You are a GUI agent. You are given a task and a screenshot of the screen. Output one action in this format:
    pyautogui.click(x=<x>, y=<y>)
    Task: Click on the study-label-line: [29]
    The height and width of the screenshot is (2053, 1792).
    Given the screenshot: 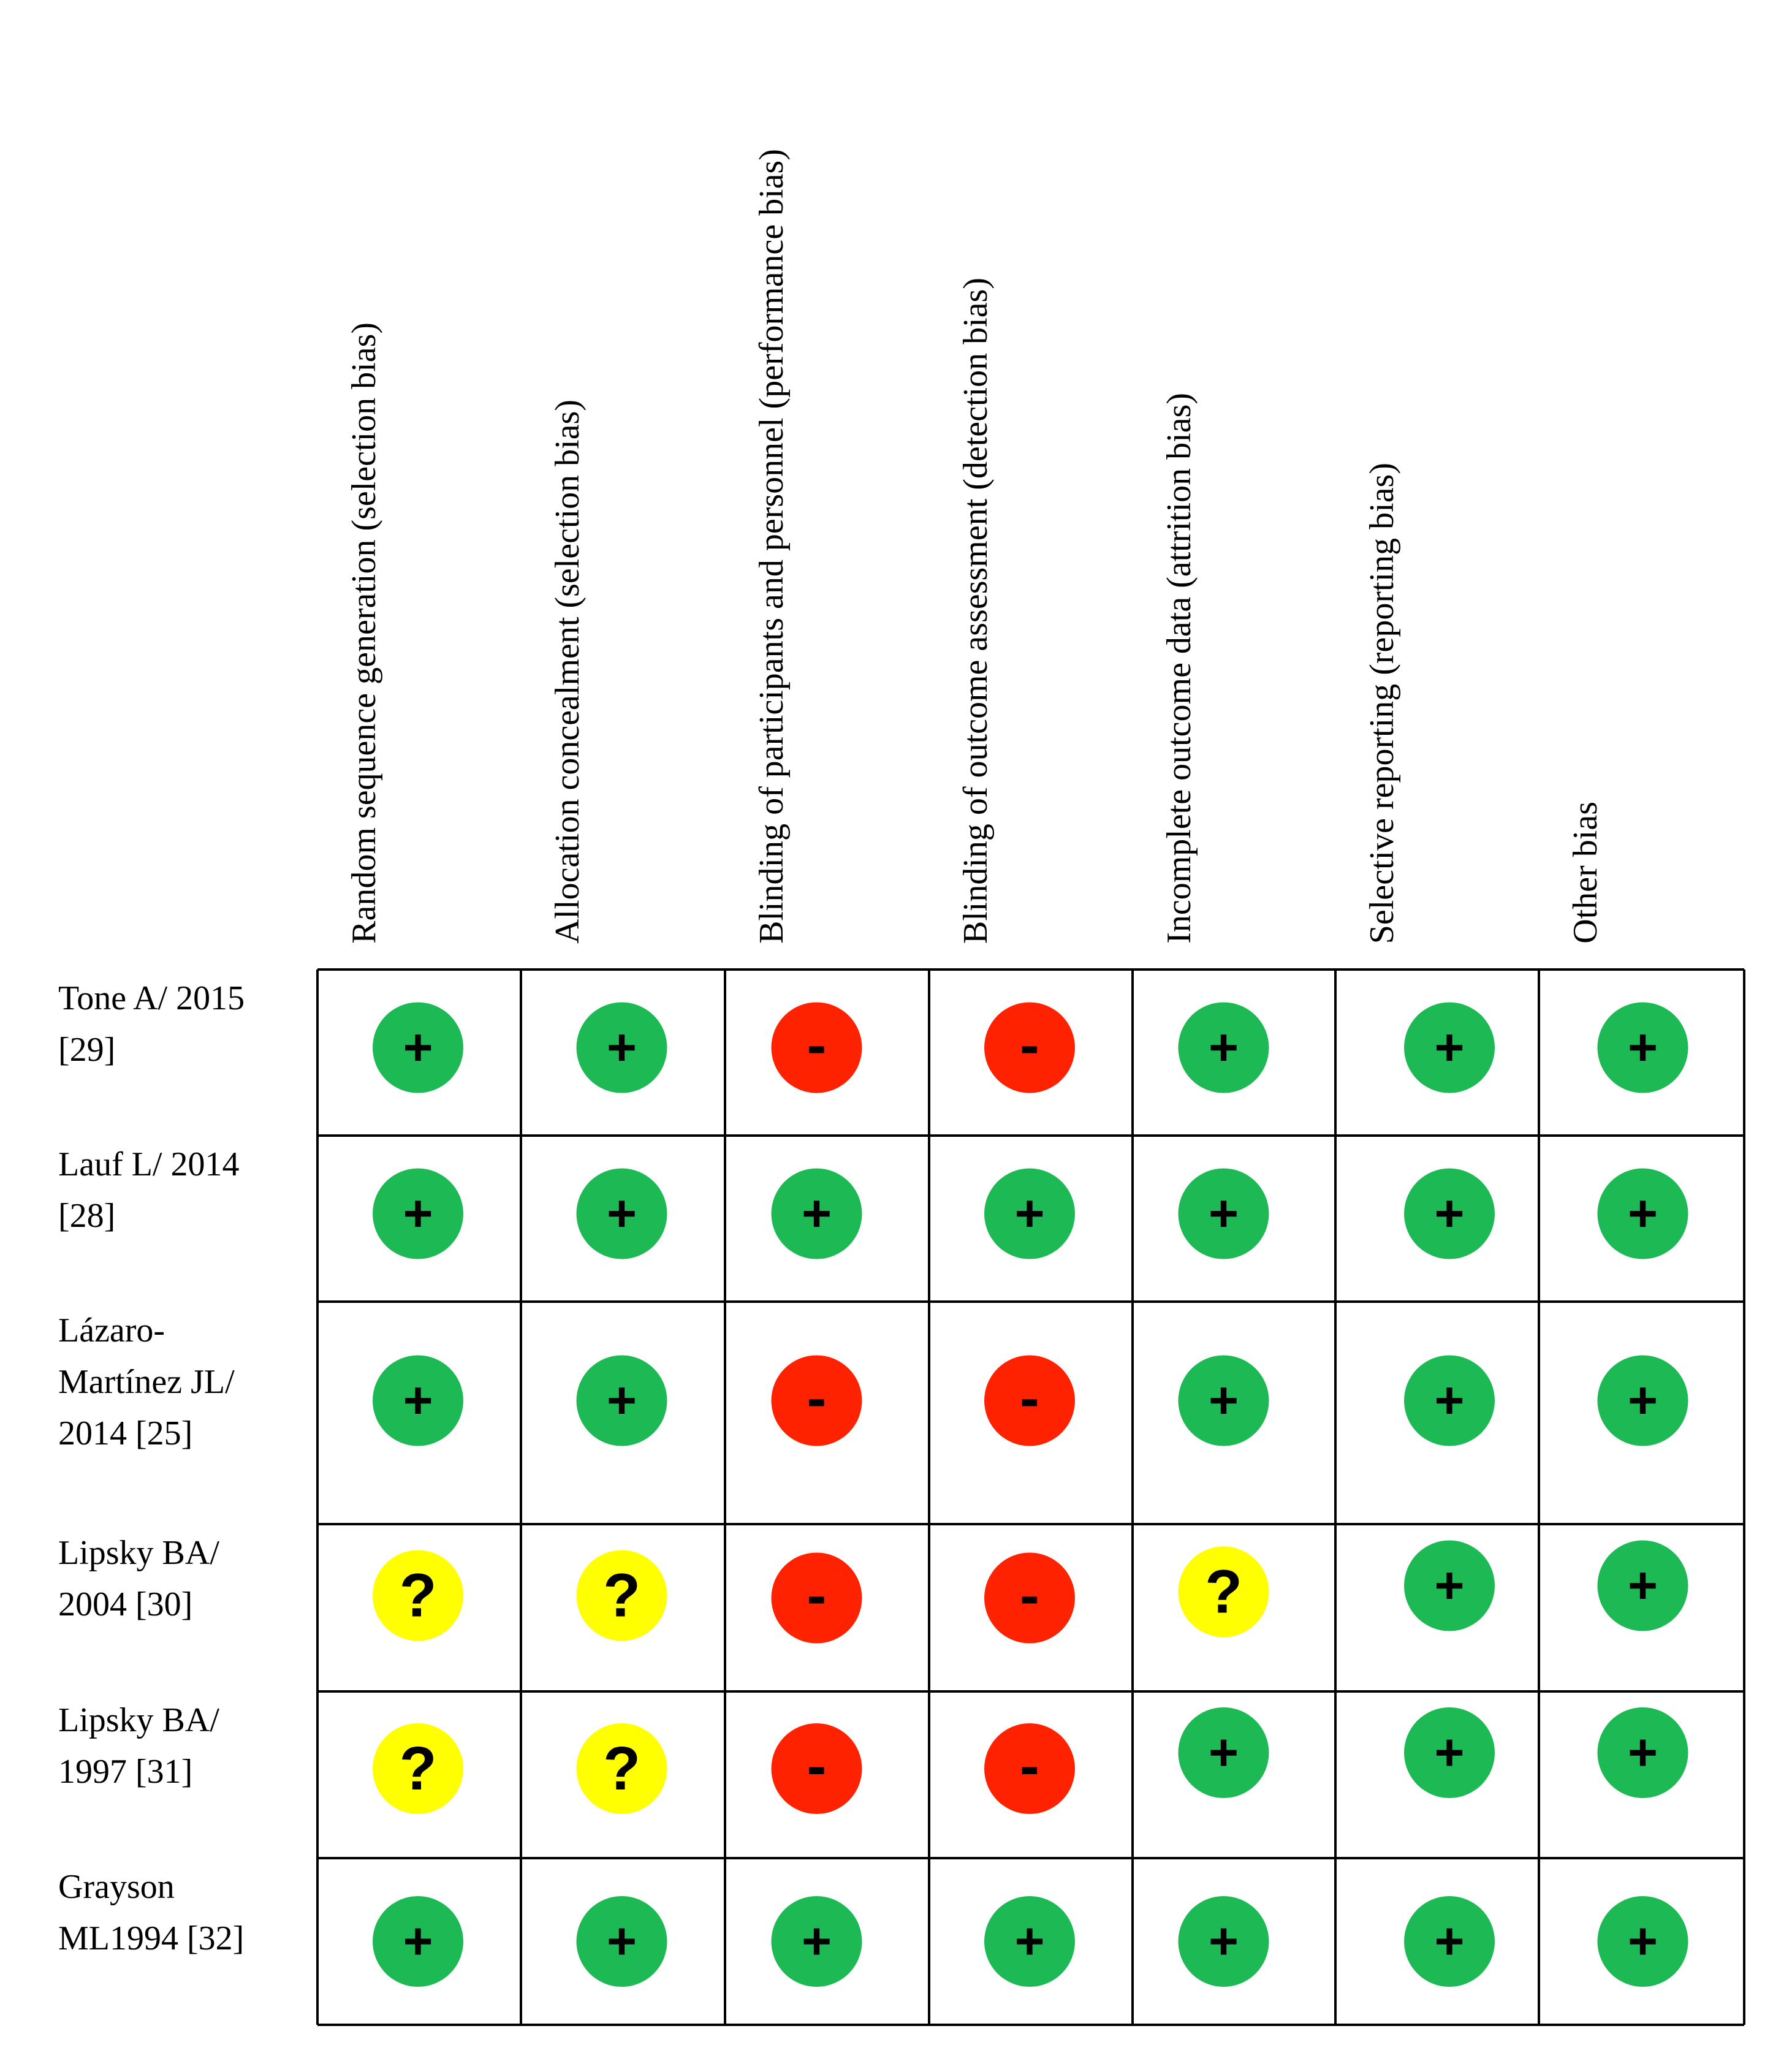 What is the action you would take?
    pyautogui.click(x=87, y=1050)
    